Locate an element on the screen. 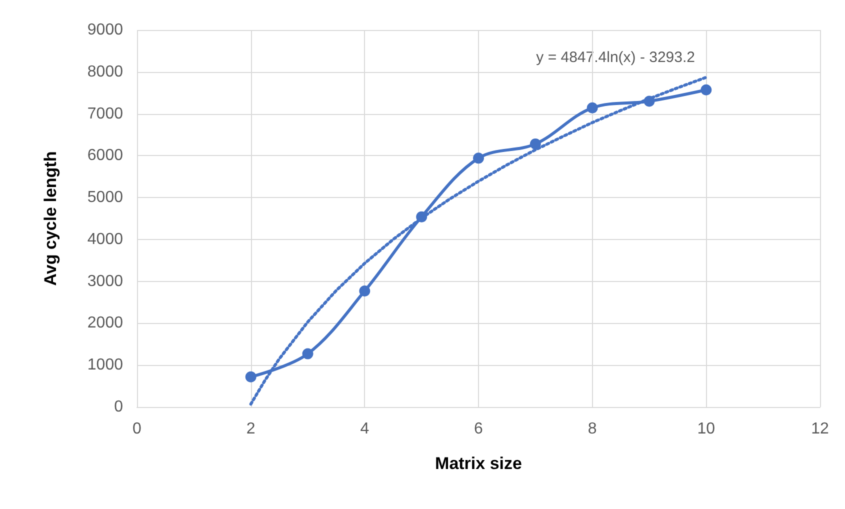 The height and width of the screenshot is (509, 845). y-tick-label: 5000 is located at coordinates (105, 197).